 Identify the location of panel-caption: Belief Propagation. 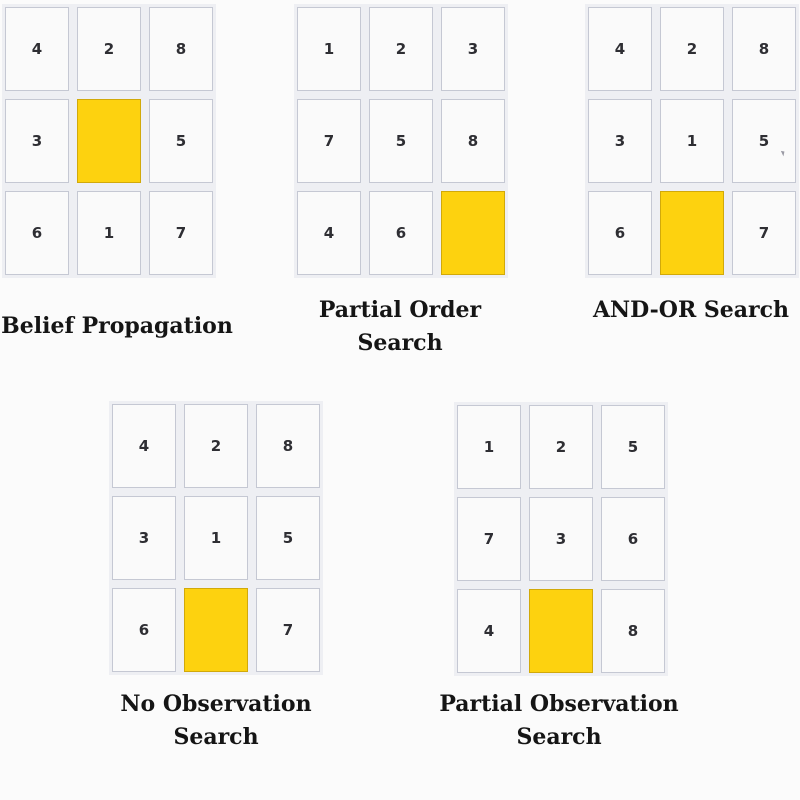
(117, 326).